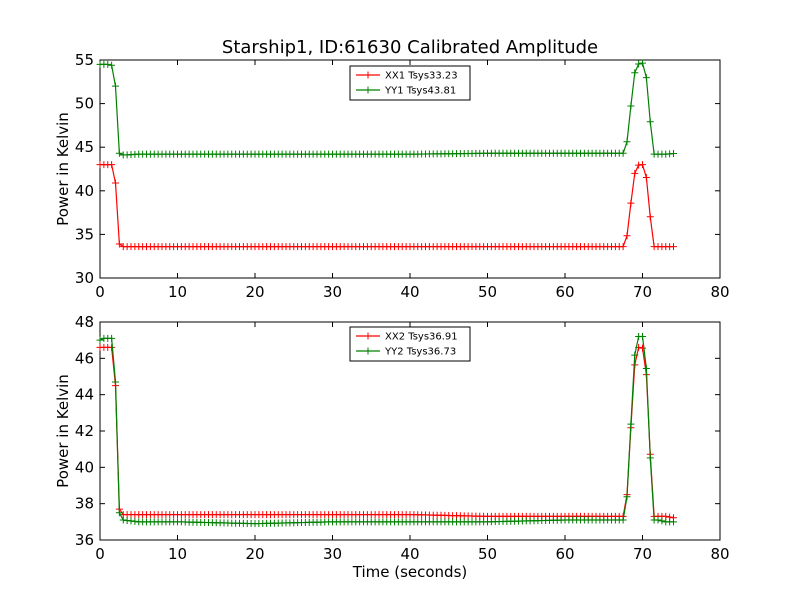 The width and height of the screenshot is (800, 600). What do you see at coordinates (84, 60) in the screenshot?
I see `y-tick-label: 55` at bounding box center [84, 60].